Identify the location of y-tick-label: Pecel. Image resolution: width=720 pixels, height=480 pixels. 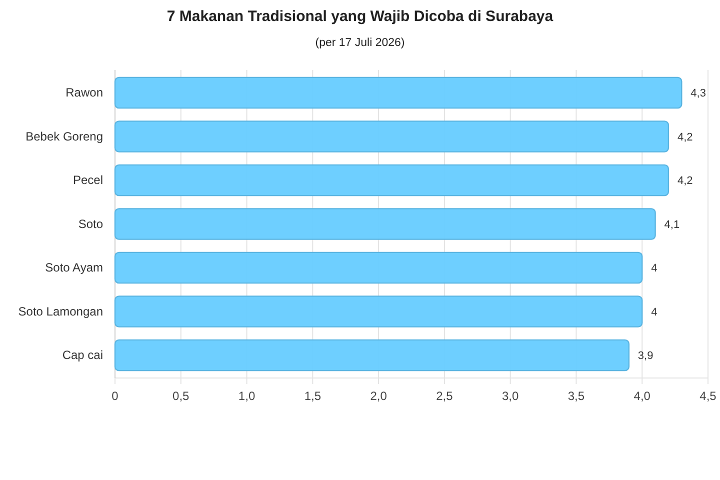
(87, 180).